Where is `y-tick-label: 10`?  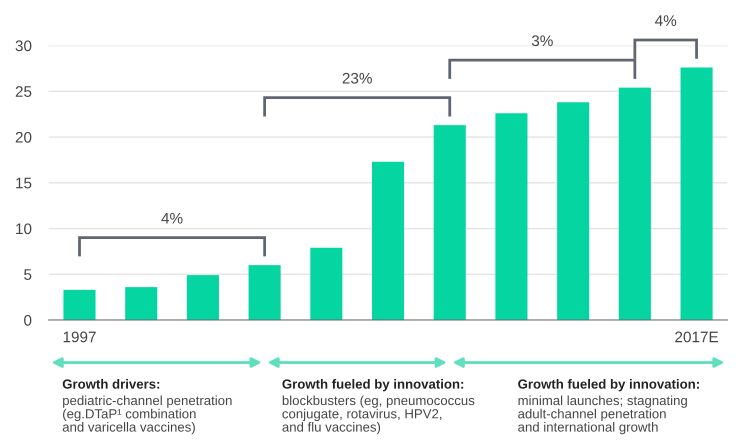
y-tick-label: 10 is located at coordinates (24, 228).